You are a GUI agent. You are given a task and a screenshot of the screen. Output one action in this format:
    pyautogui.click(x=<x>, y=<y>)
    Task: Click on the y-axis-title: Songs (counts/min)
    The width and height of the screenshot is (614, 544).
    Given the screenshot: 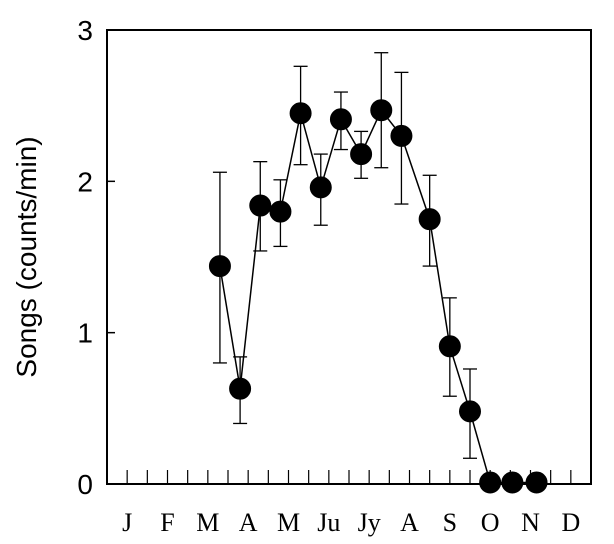 What is the action you would take?
    pyautogui.click(x=26, y=256)
    